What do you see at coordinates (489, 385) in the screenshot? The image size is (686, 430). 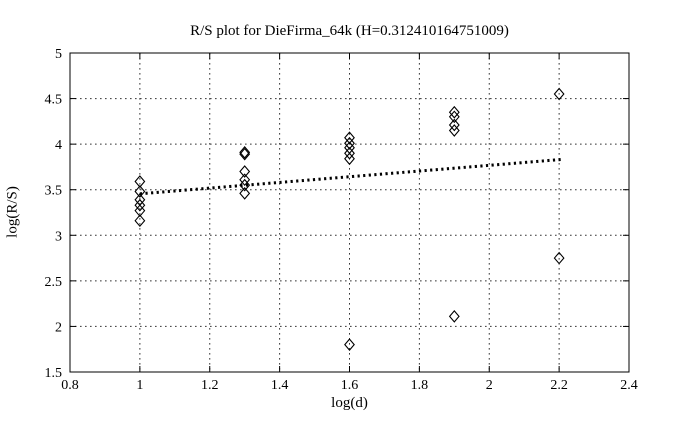 I see `x-tick-label: 2` at bounding box center [489, 385].